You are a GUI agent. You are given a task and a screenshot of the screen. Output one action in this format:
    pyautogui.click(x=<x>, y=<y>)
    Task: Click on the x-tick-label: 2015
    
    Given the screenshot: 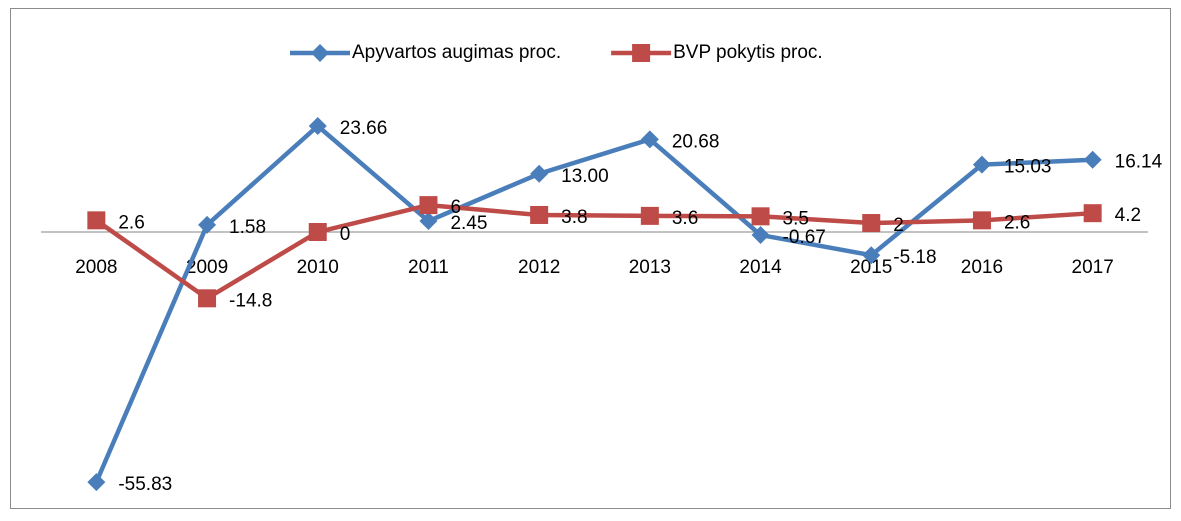 What is the action you would take?
    pyautogui.click(x=871, y=267)
    